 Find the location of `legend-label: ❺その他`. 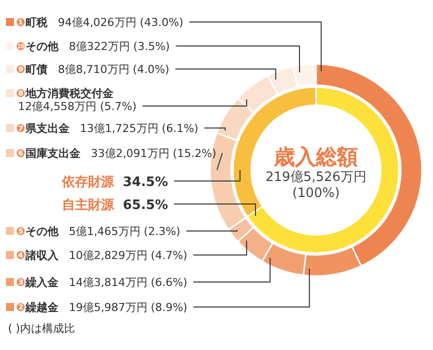

legend-label: ❺その他 is located at coordinates (37, 231).